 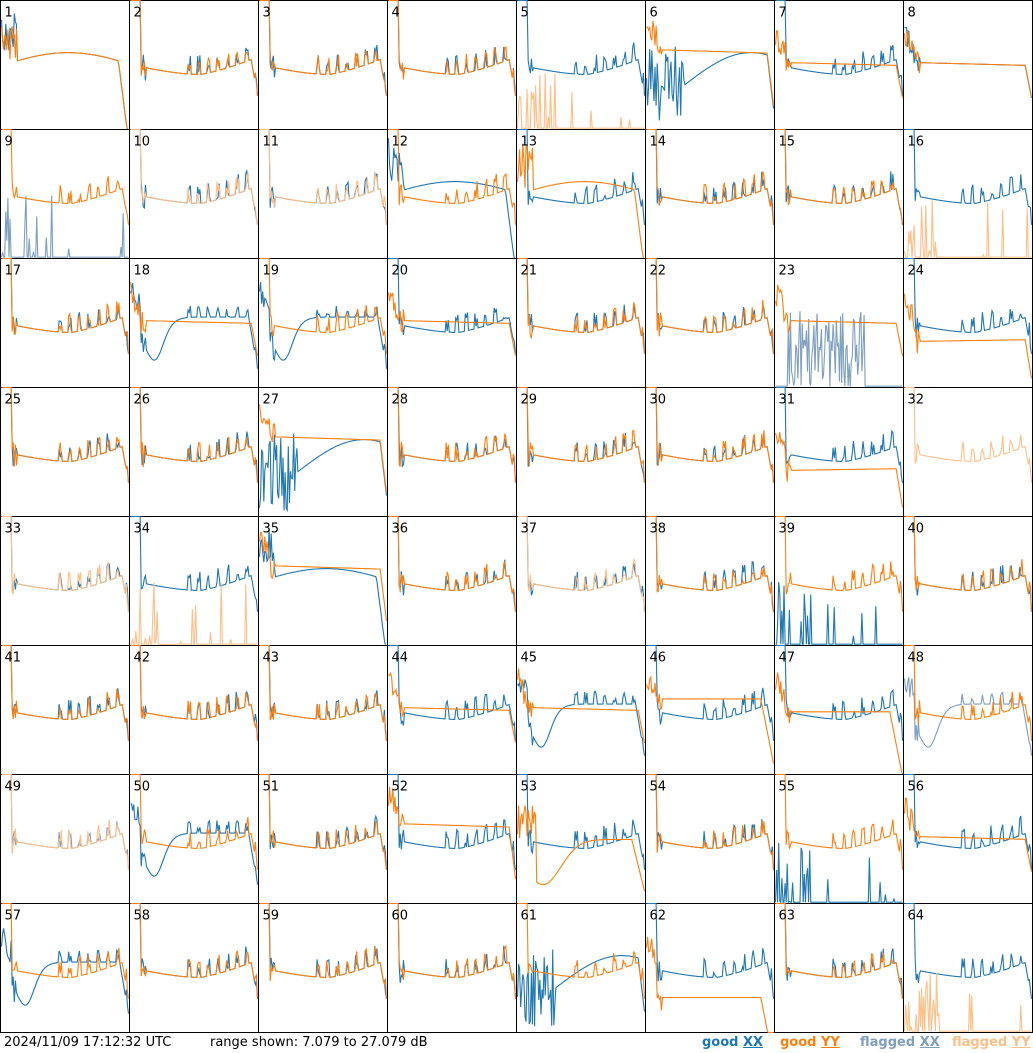 What do you see at coordinates (65, 950) in the screenshot?
I see `panel-57-yy-line` at bounding box center [65, 950].